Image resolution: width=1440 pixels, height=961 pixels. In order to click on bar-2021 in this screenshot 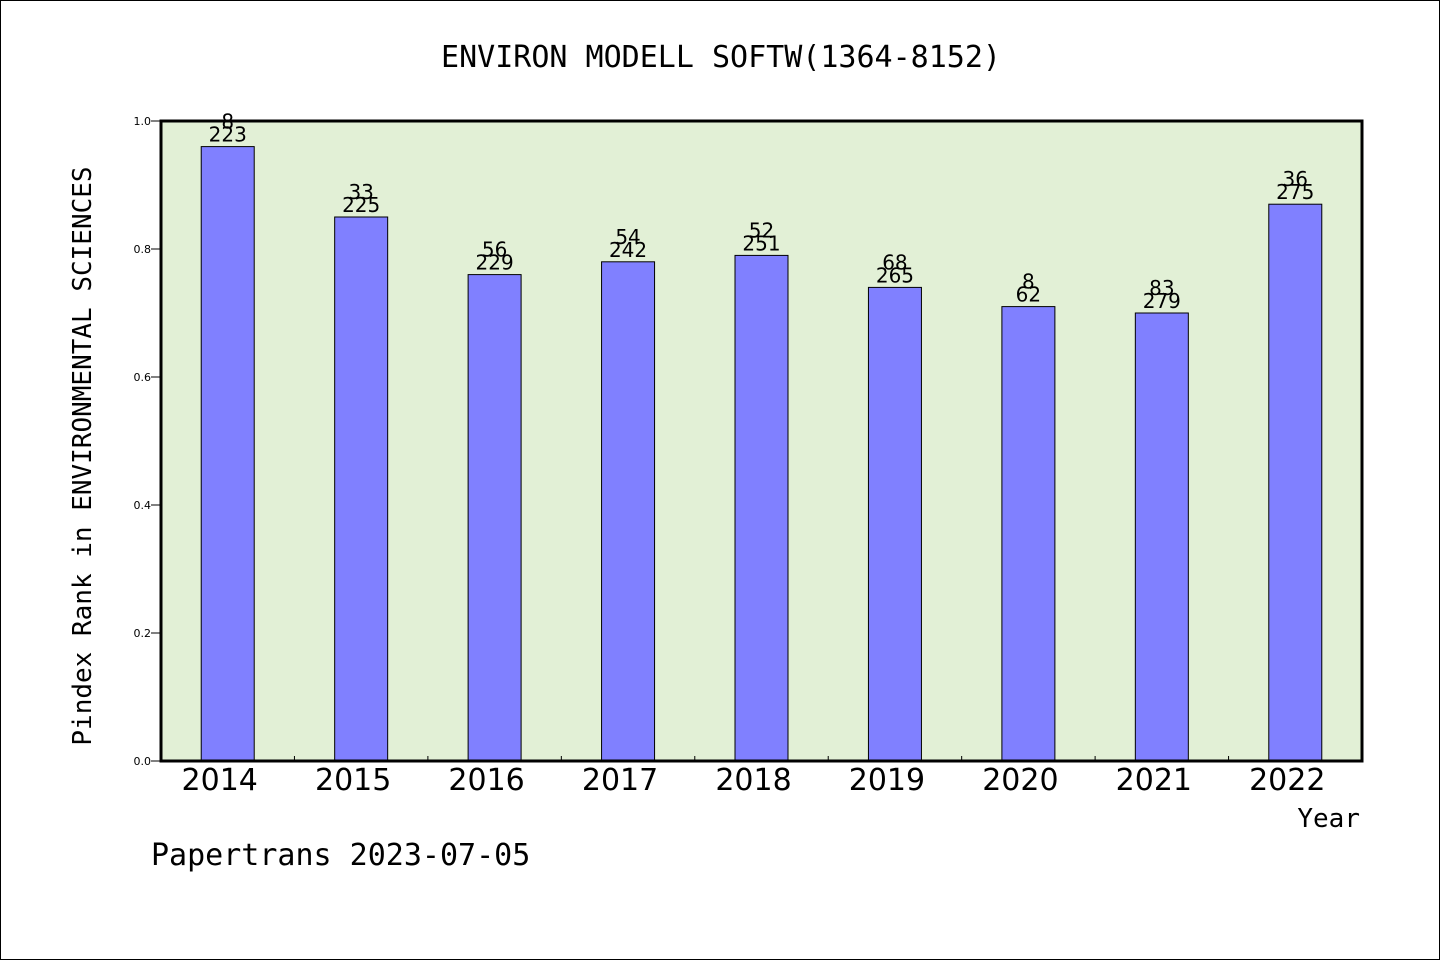, I will do `click(1161, 537)`.